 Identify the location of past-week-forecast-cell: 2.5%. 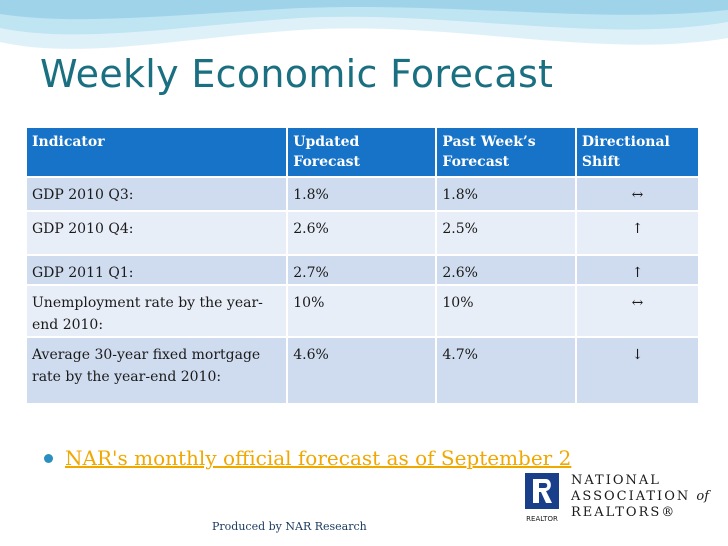
(506, 232).